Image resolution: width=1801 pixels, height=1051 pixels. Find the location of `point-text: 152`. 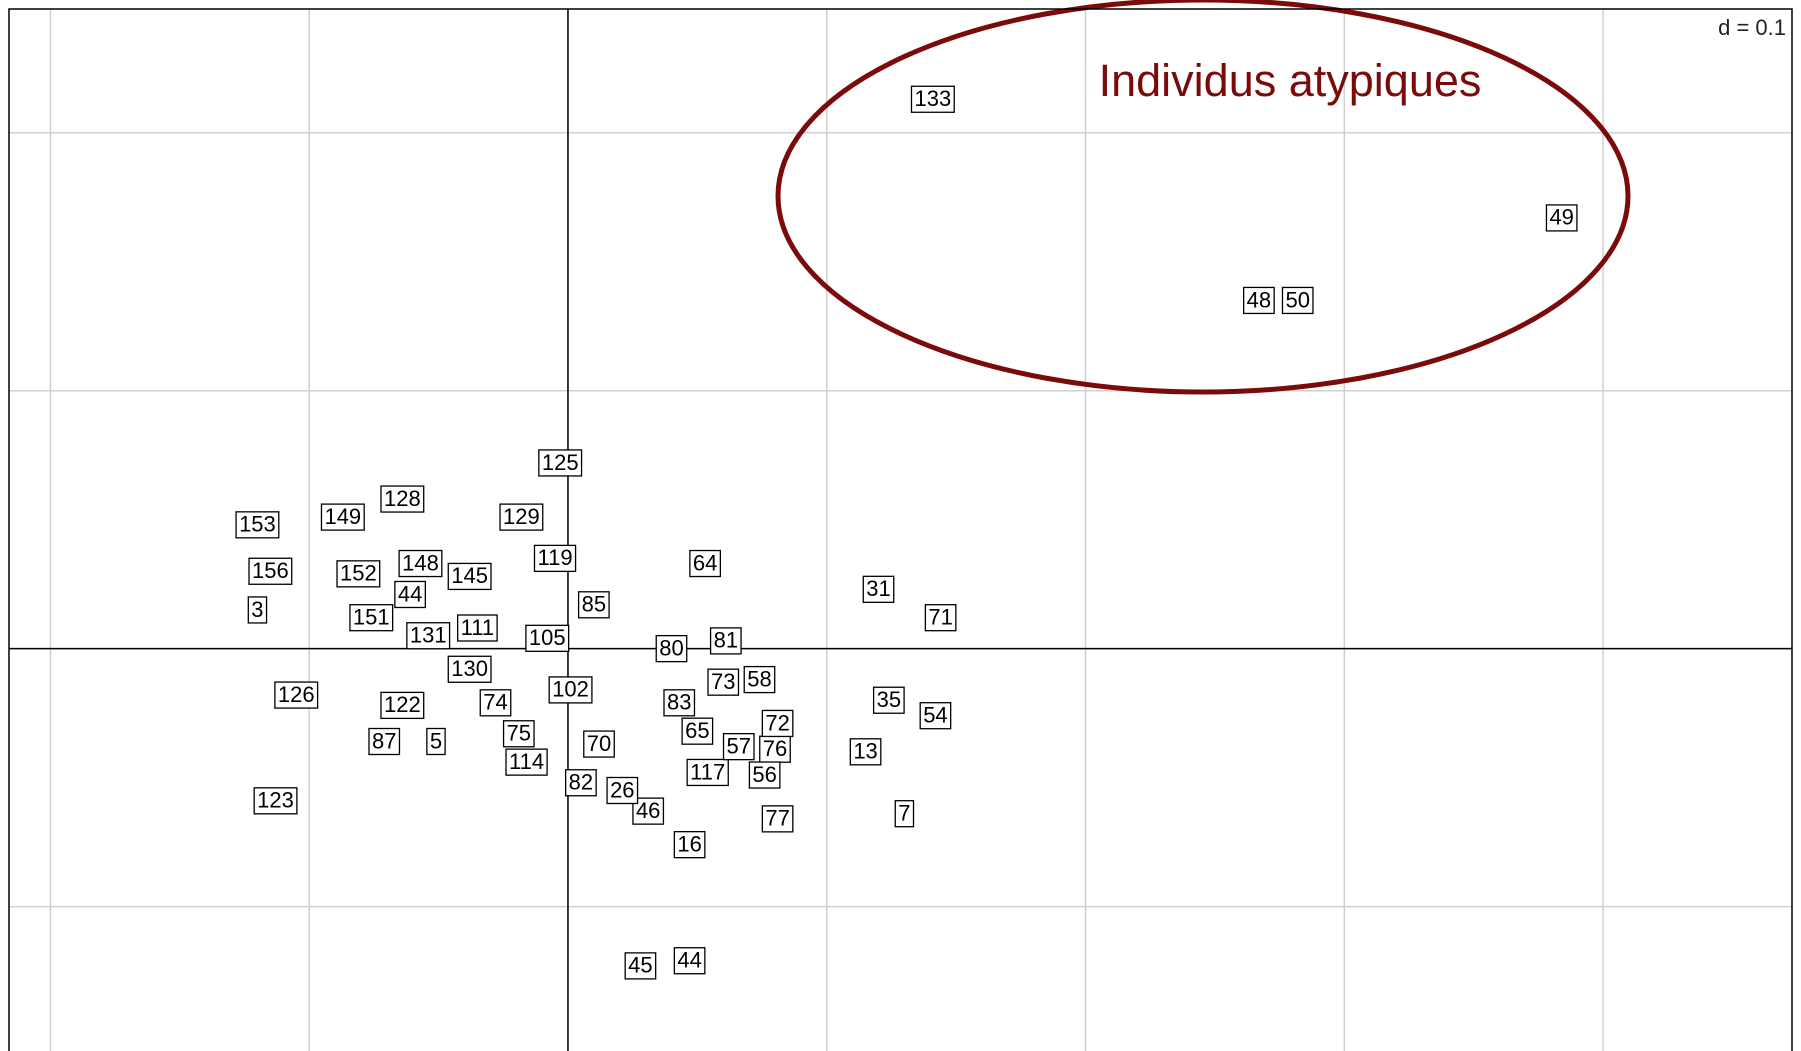

point-text: 152 is located at coordinates (358, 573).